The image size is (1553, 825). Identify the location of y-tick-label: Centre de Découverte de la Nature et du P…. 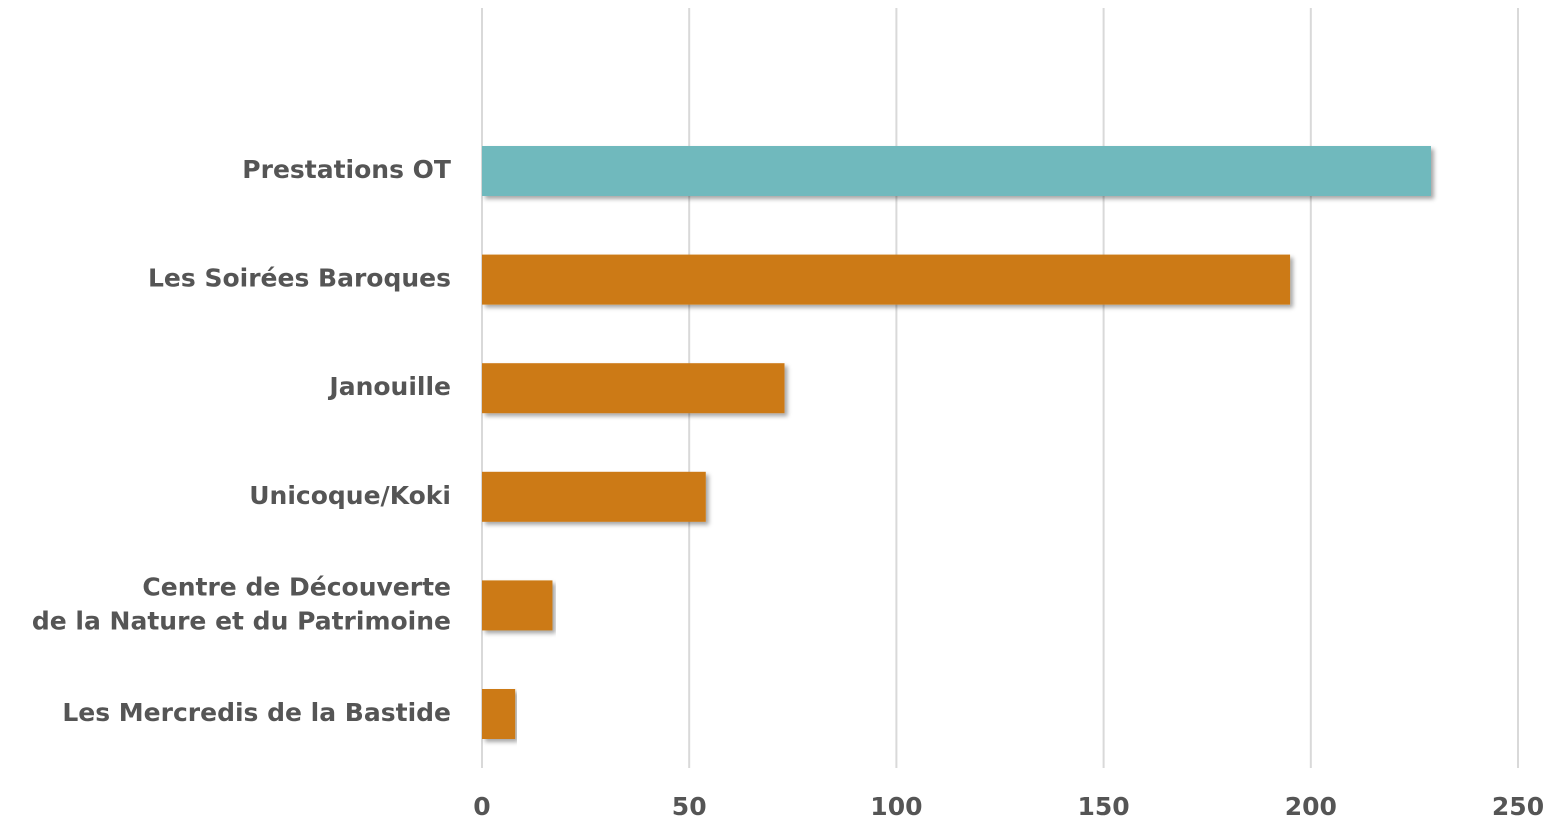
(241, 603).